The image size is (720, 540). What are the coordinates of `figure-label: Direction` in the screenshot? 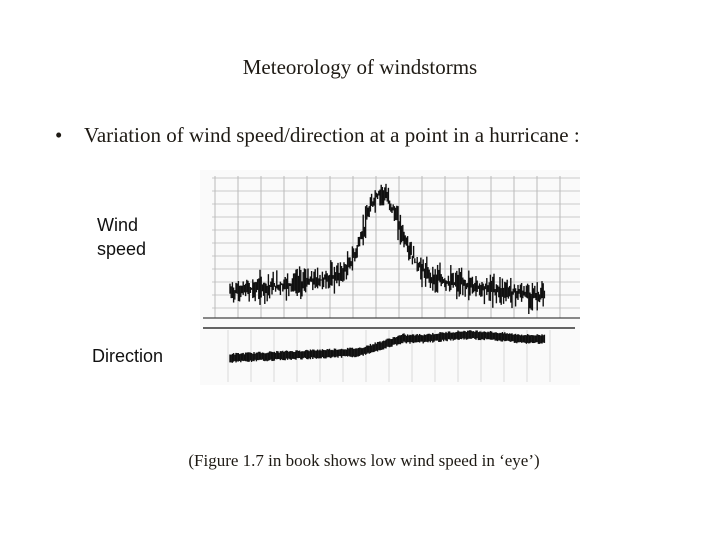 It's located at (128, 356).